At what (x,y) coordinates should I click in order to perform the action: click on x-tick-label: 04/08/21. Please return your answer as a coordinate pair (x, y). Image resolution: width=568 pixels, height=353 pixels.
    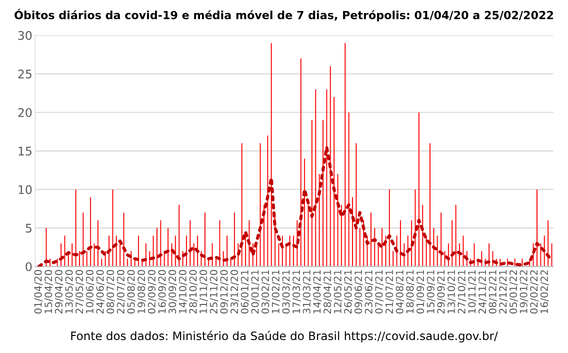
    Looking at the image, I should click on (400, 292).